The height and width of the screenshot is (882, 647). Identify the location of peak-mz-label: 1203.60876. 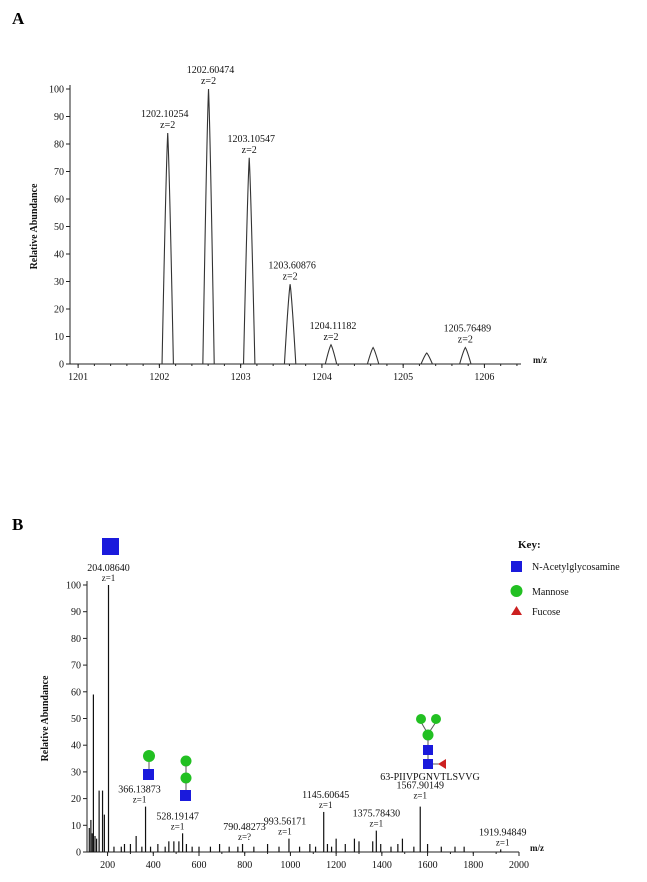
(292, 265).